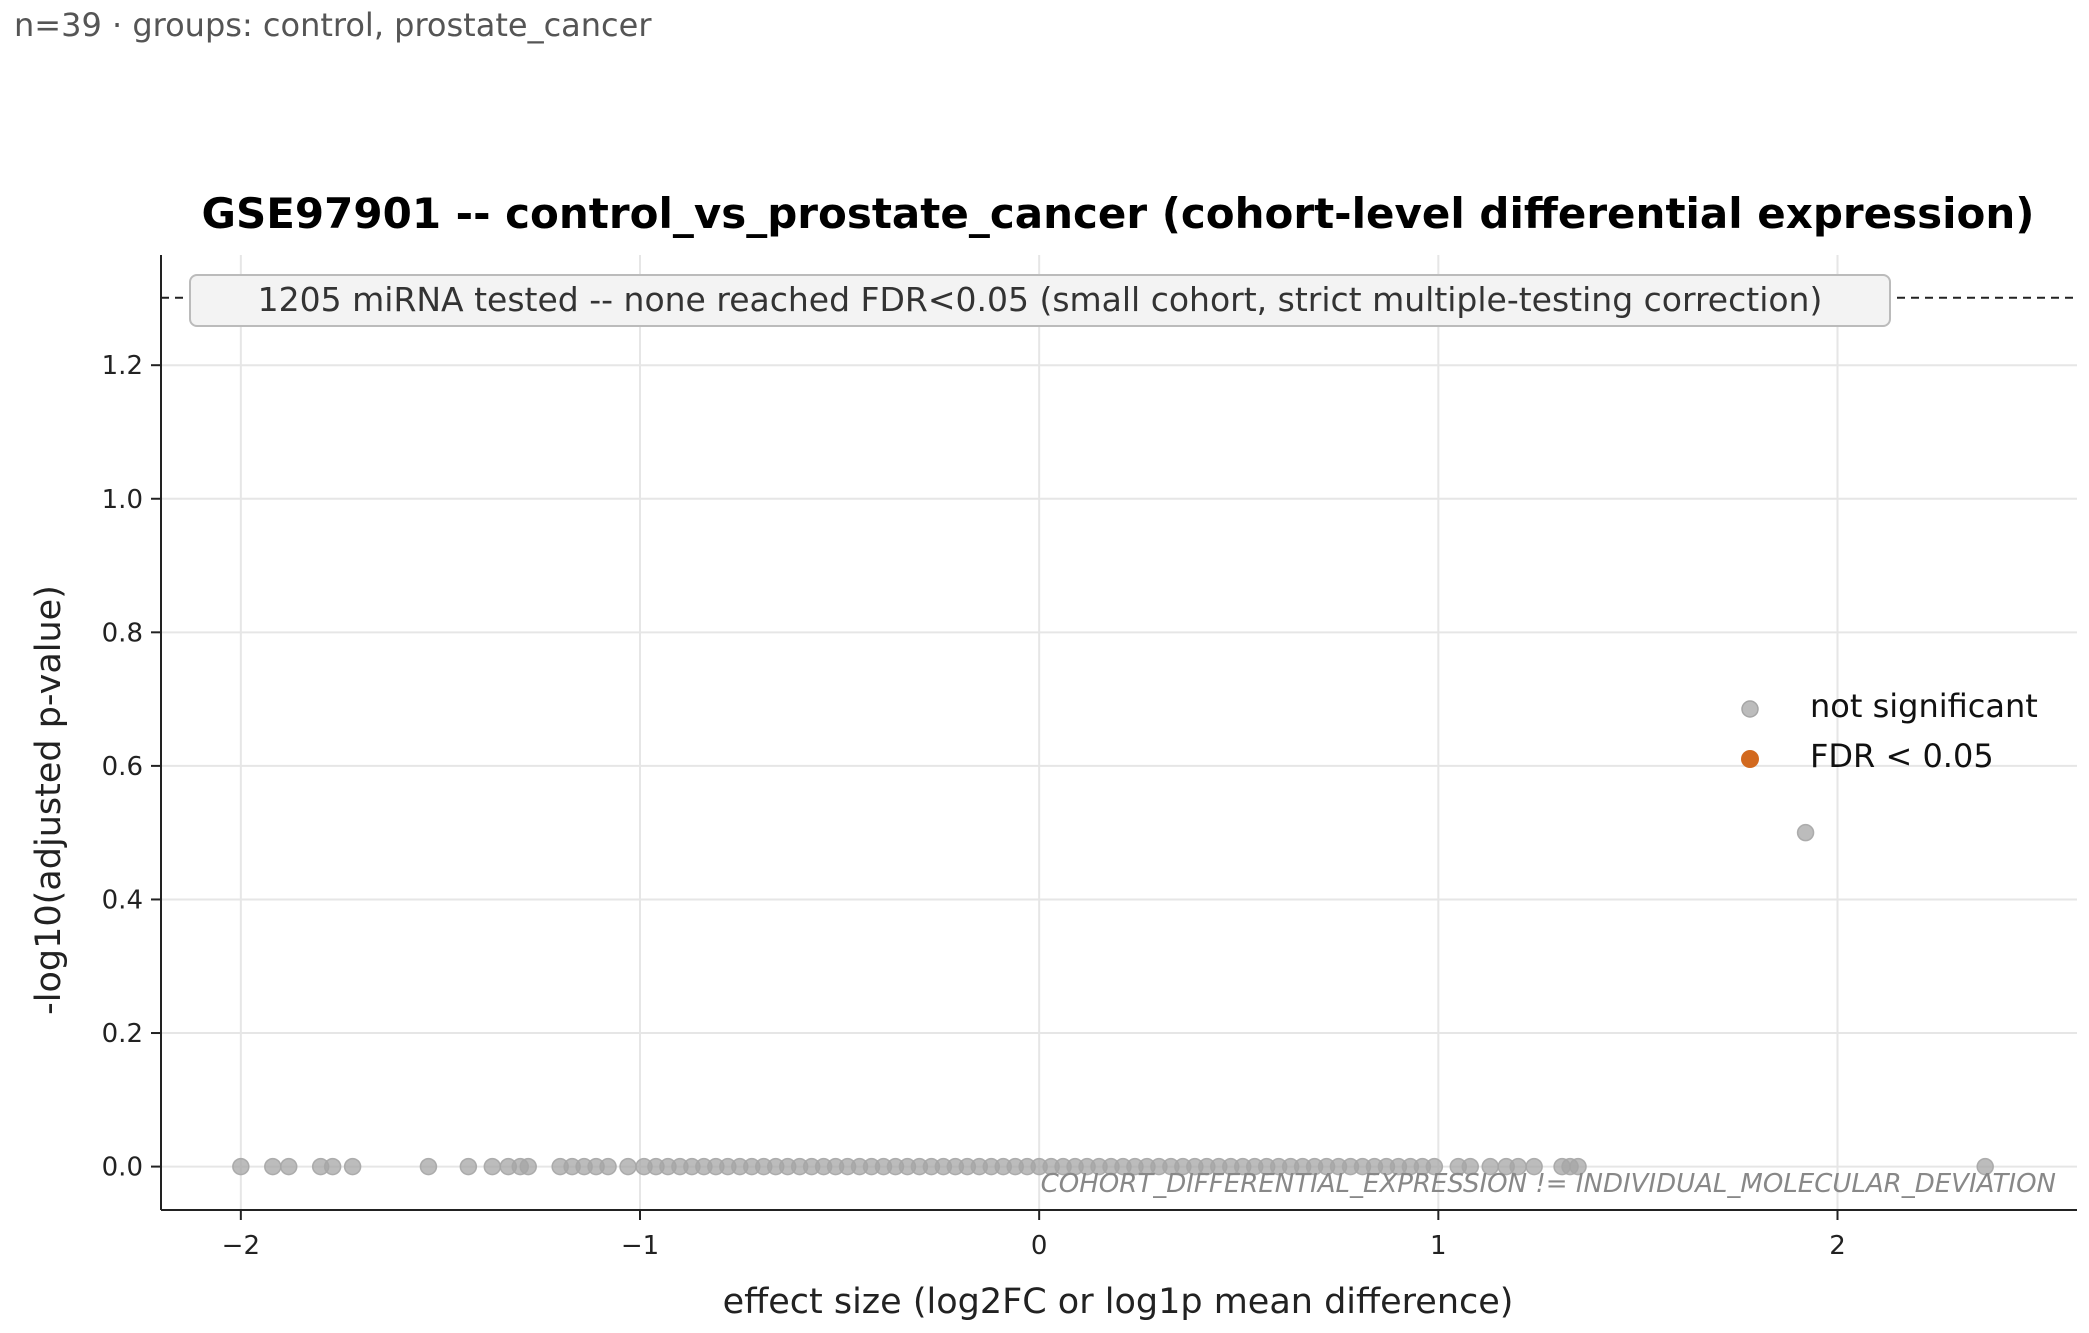 Image resolution: width=2089 pixels, height=1333 pixels. Describe the element at coordinates (1924, 706) in the screenshot. I see `legend-label-not-significant: not significant` at that location.